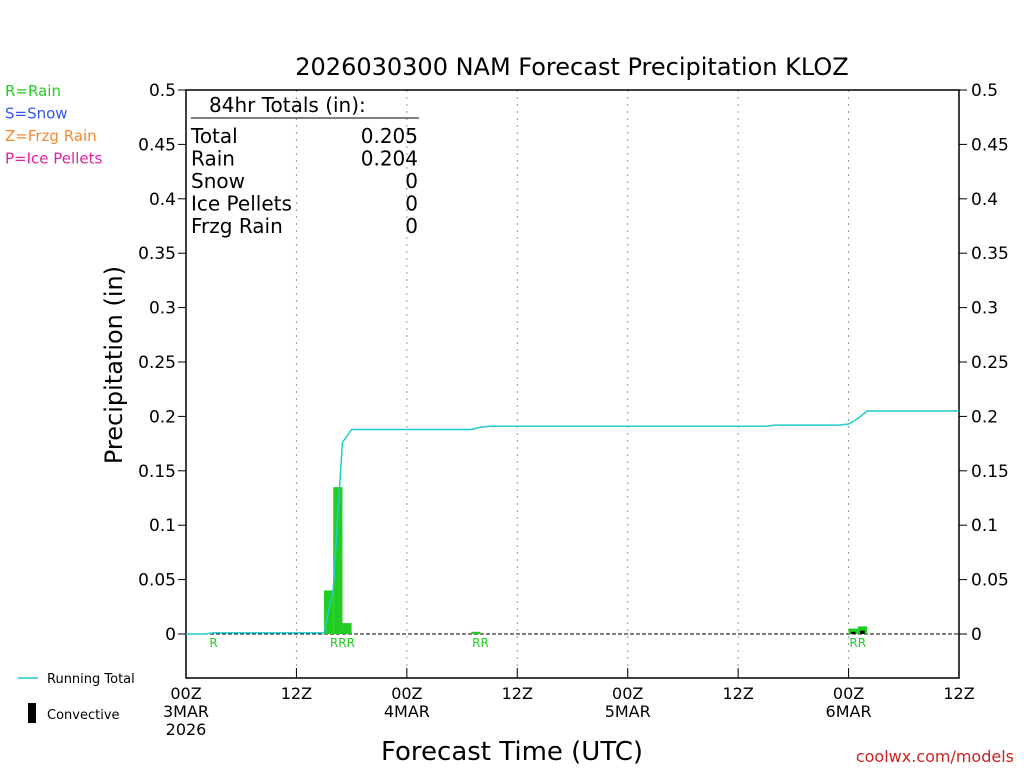  What do you see at coordinates (389, 136) in the screenshot?
I see `totals-row-value-0: 0.205` at bounding box center [389, 136].